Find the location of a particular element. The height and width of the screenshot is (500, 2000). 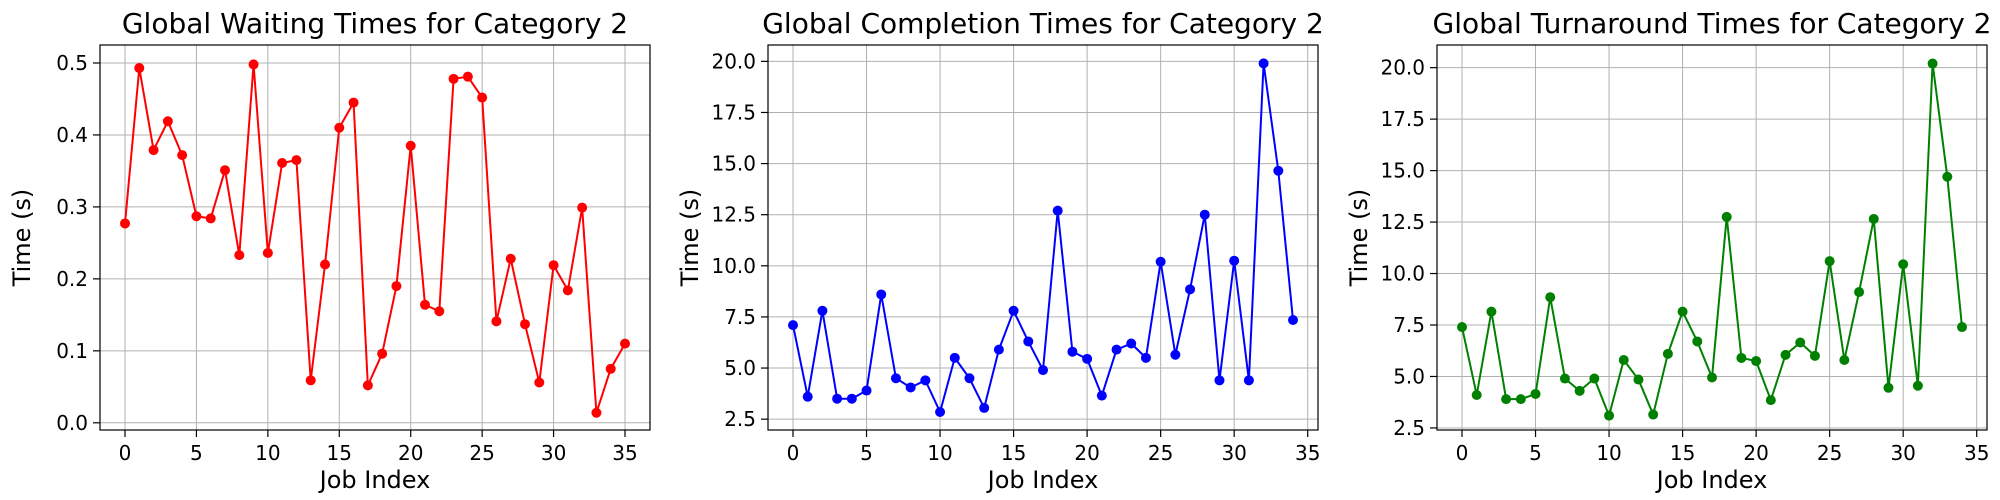

x-tick-label: 20 is located at coordinates (1086, 453).